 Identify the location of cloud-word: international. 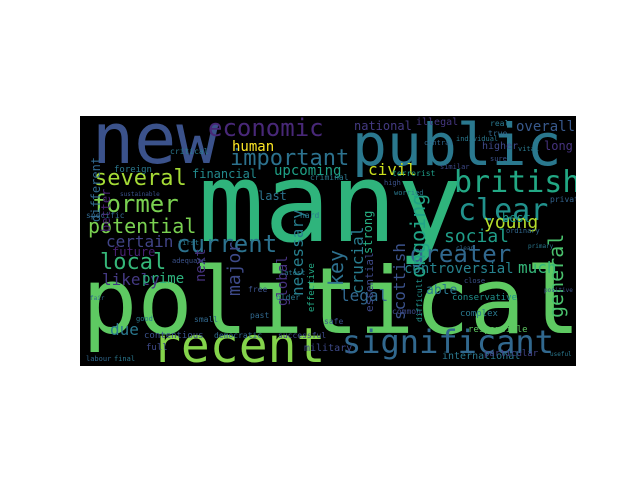
(481, 356).